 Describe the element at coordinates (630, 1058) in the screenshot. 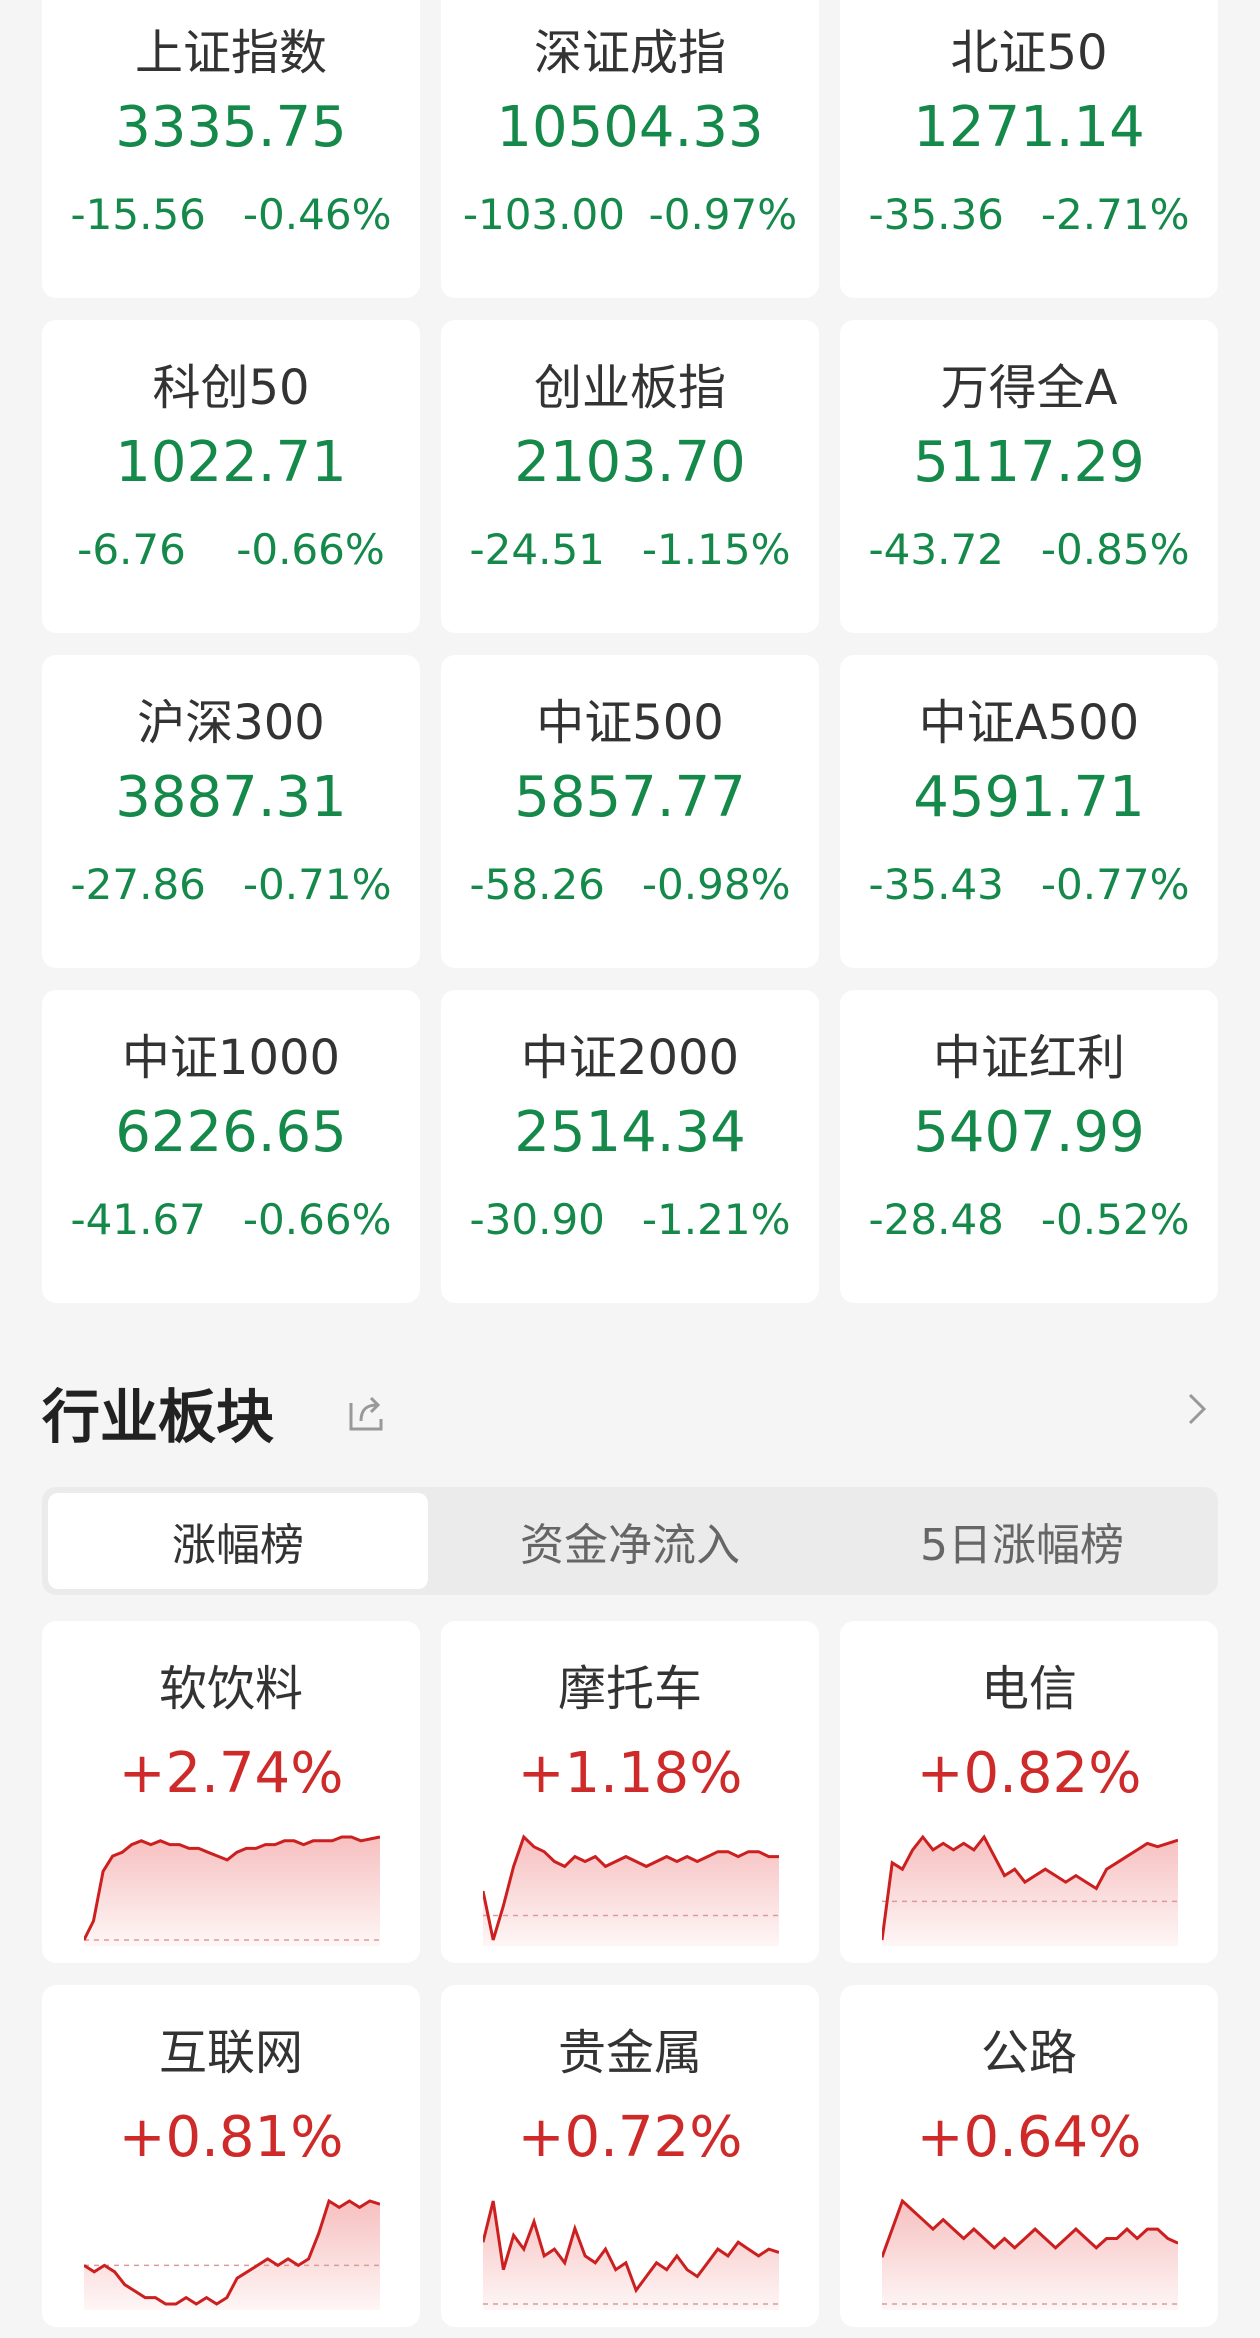

I see `index-name: 中证2000` at that location.